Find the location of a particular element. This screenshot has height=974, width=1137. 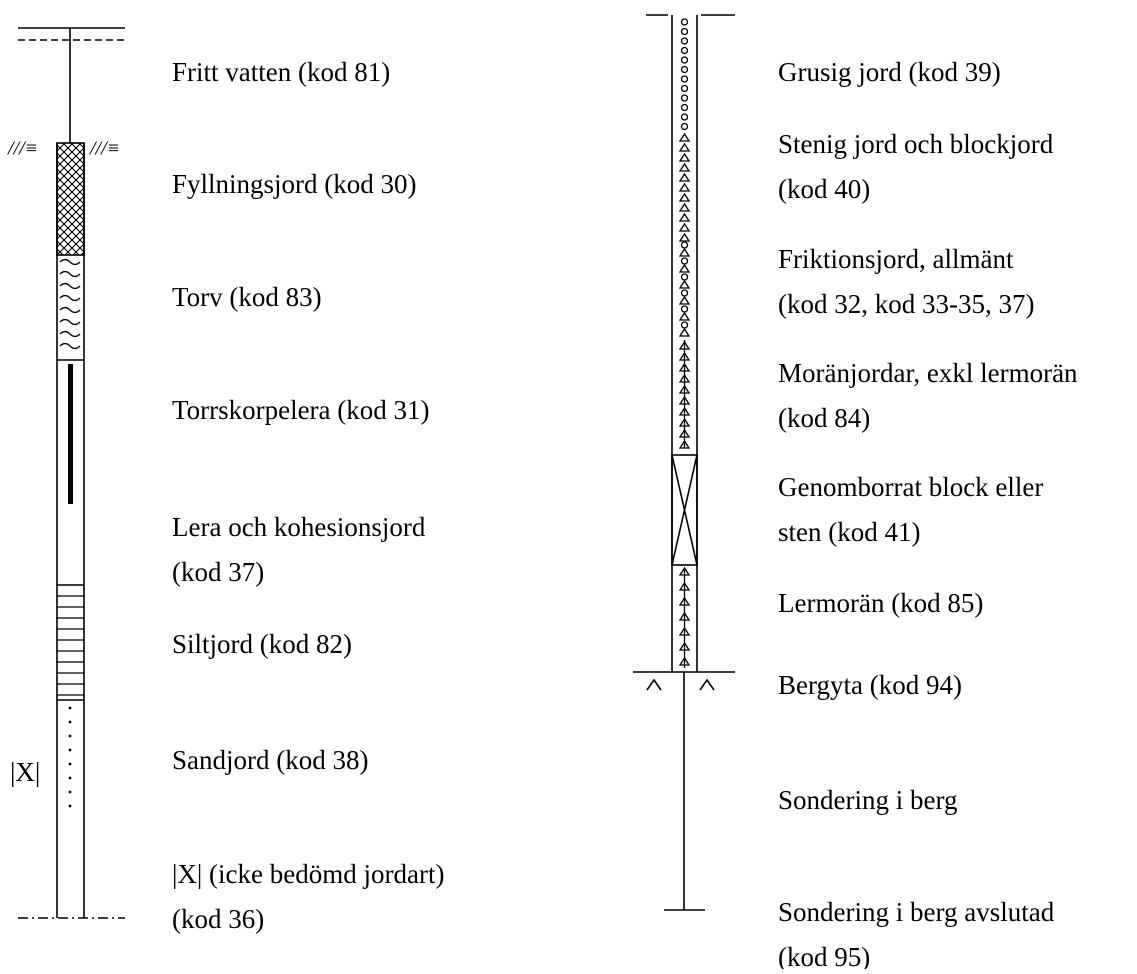

legend-label: Sondering i berg is located at coordinates (867, 800).